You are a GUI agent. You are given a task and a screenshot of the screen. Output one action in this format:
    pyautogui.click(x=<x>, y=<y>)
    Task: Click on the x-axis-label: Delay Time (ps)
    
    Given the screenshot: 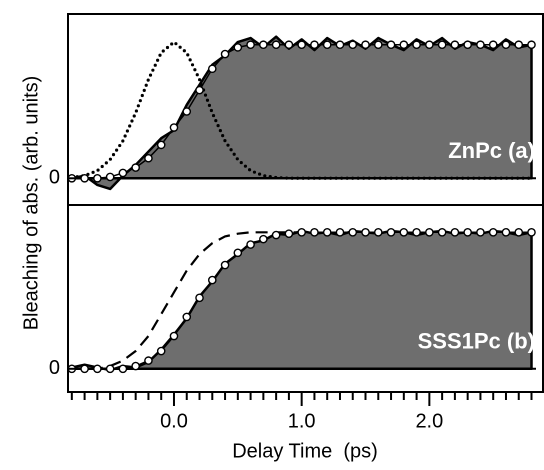 What is the action you would take?
    pyautogui.click(x=305, y=451)
    